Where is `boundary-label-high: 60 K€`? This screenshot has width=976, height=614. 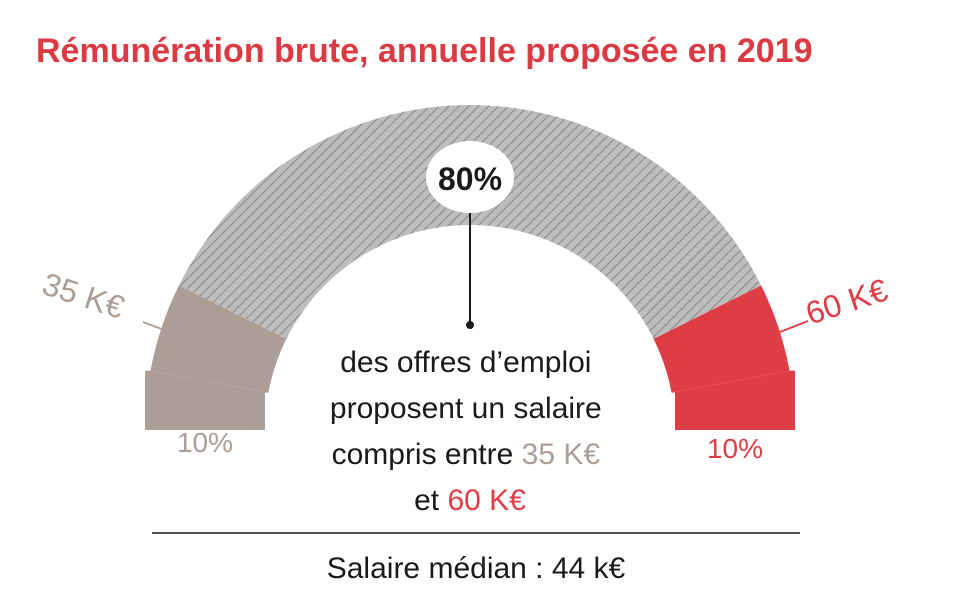 boundary-label-high: 60 K€ is located at coordinates (846, 301).